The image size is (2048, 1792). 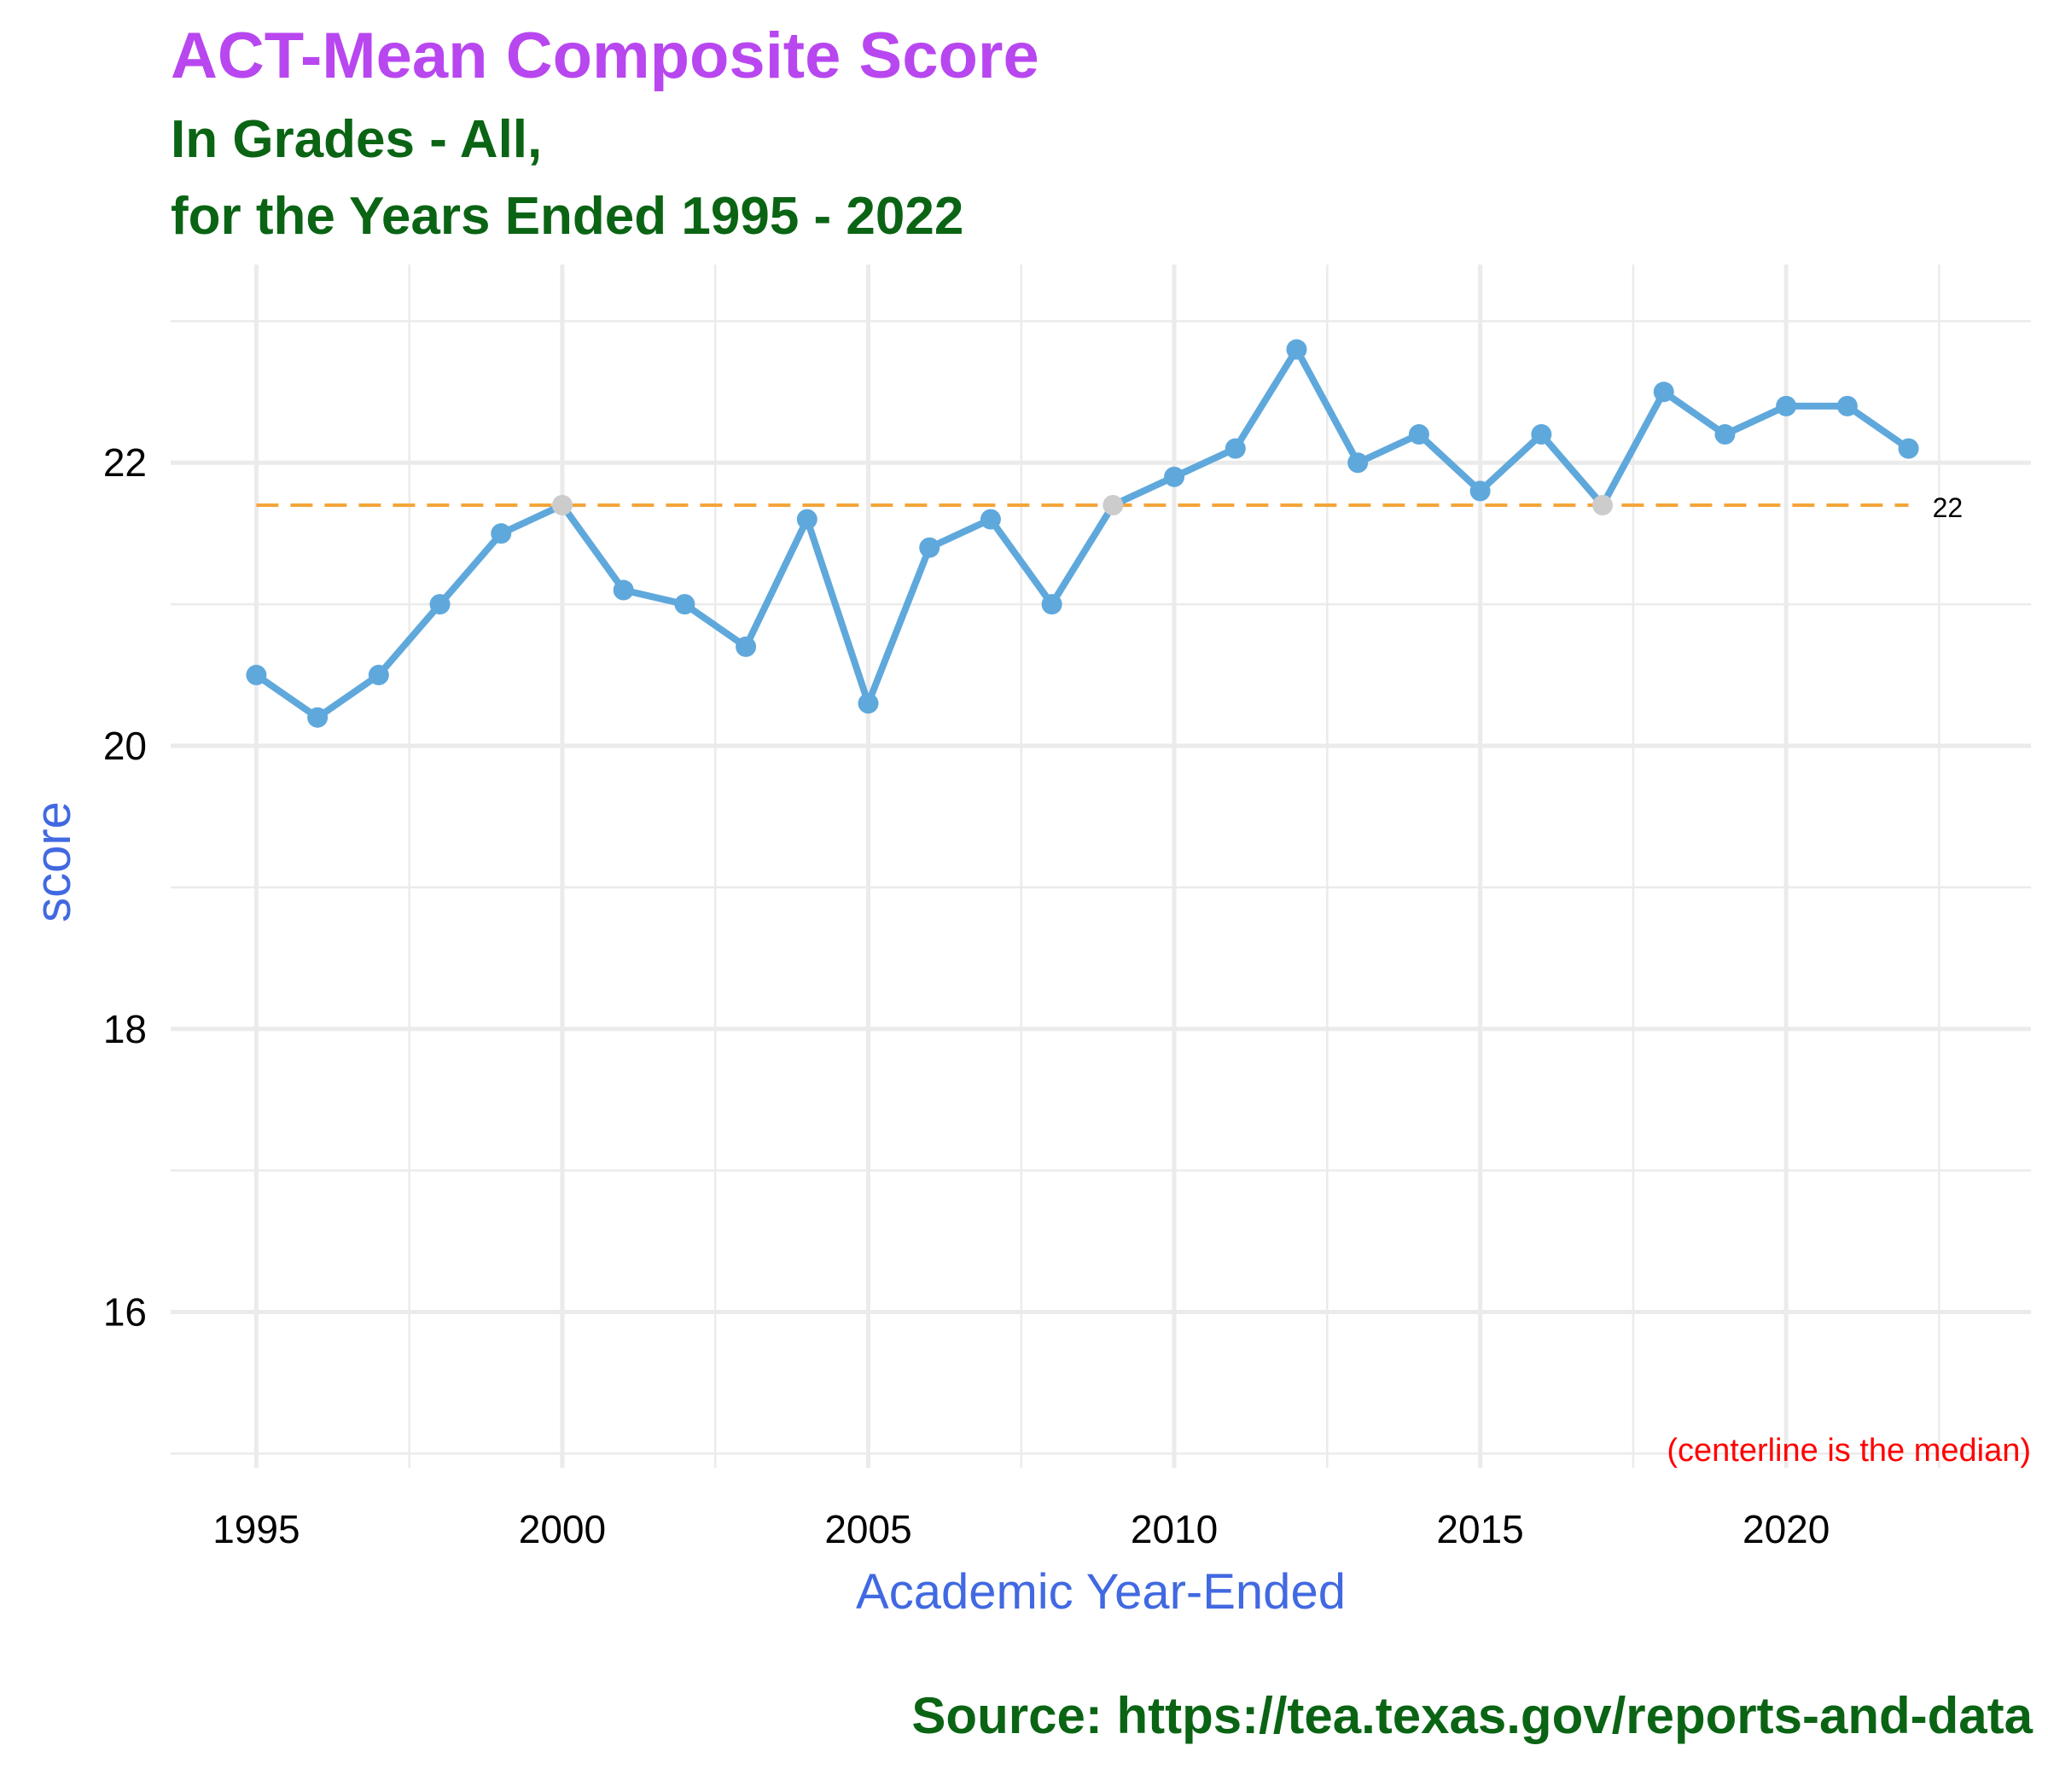 What do you see at coordinates (562, 1529) in the screenshot?
I see `x-tick-label: 2000` at bounding box center [562, 1529].